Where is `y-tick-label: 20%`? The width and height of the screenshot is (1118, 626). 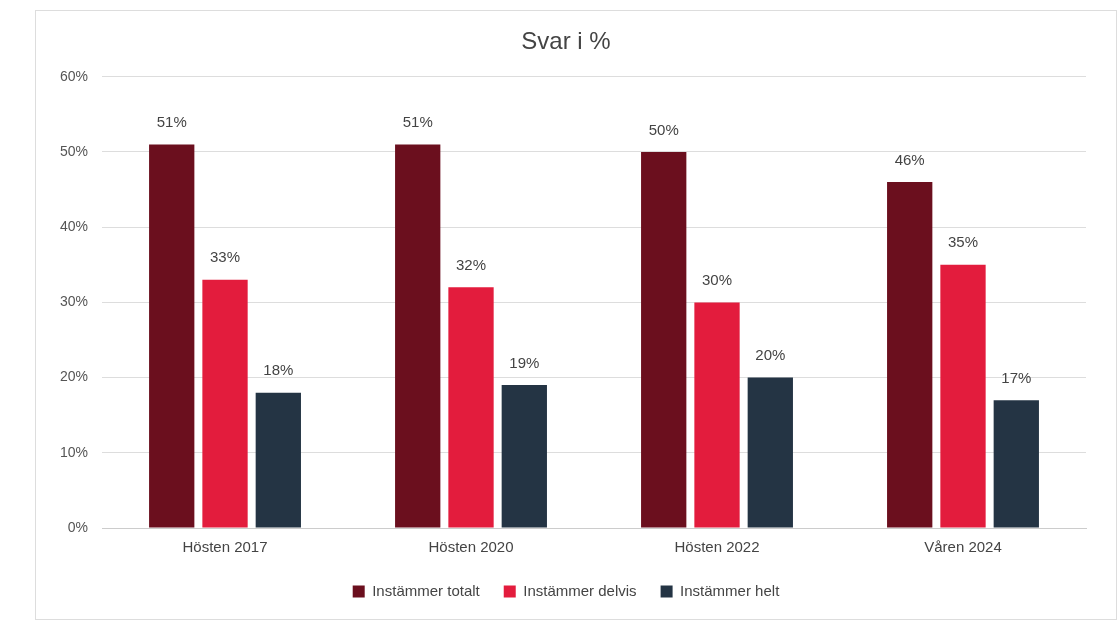 y-tick-label: 20% is located at coordinates (74, 376).